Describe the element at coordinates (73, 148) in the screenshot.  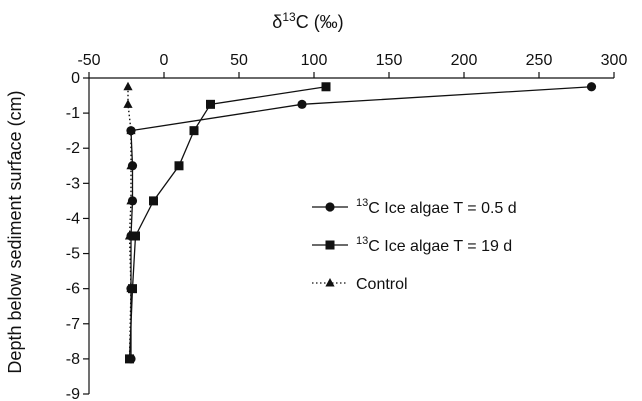
I see `y-tick-label: -2` at that location.